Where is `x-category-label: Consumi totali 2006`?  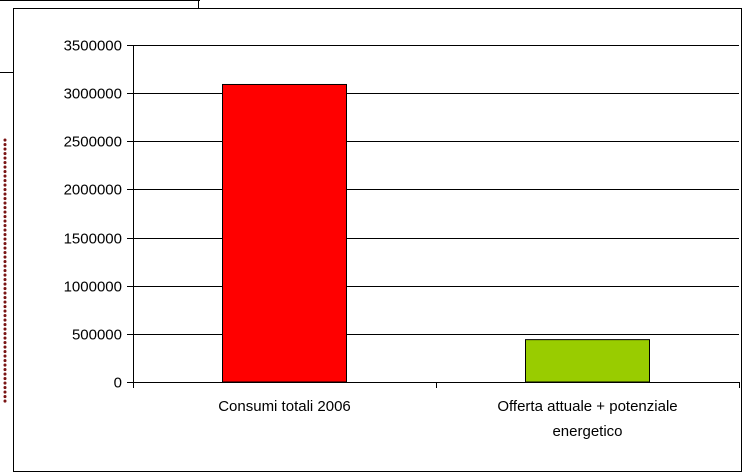 x-category-label: Consumi totali 2006 is located at coordinates (284, 406).